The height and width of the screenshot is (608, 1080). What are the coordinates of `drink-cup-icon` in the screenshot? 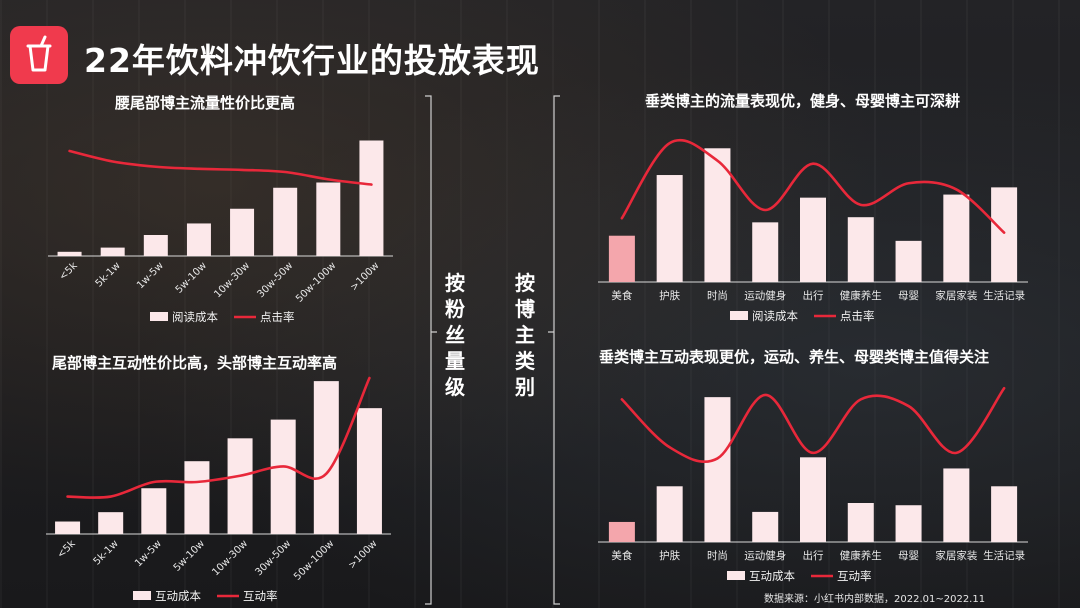 It's located at (39, 55).